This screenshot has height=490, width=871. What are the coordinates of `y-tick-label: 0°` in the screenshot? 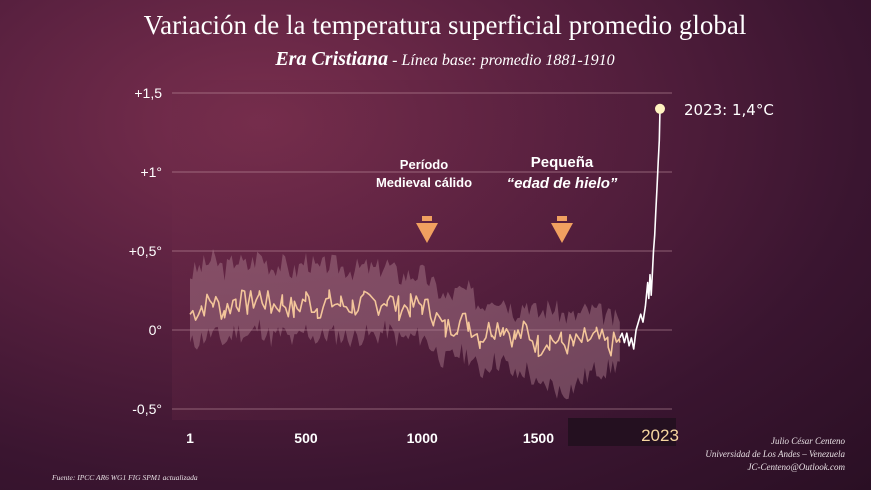 It's located at (155, 330).